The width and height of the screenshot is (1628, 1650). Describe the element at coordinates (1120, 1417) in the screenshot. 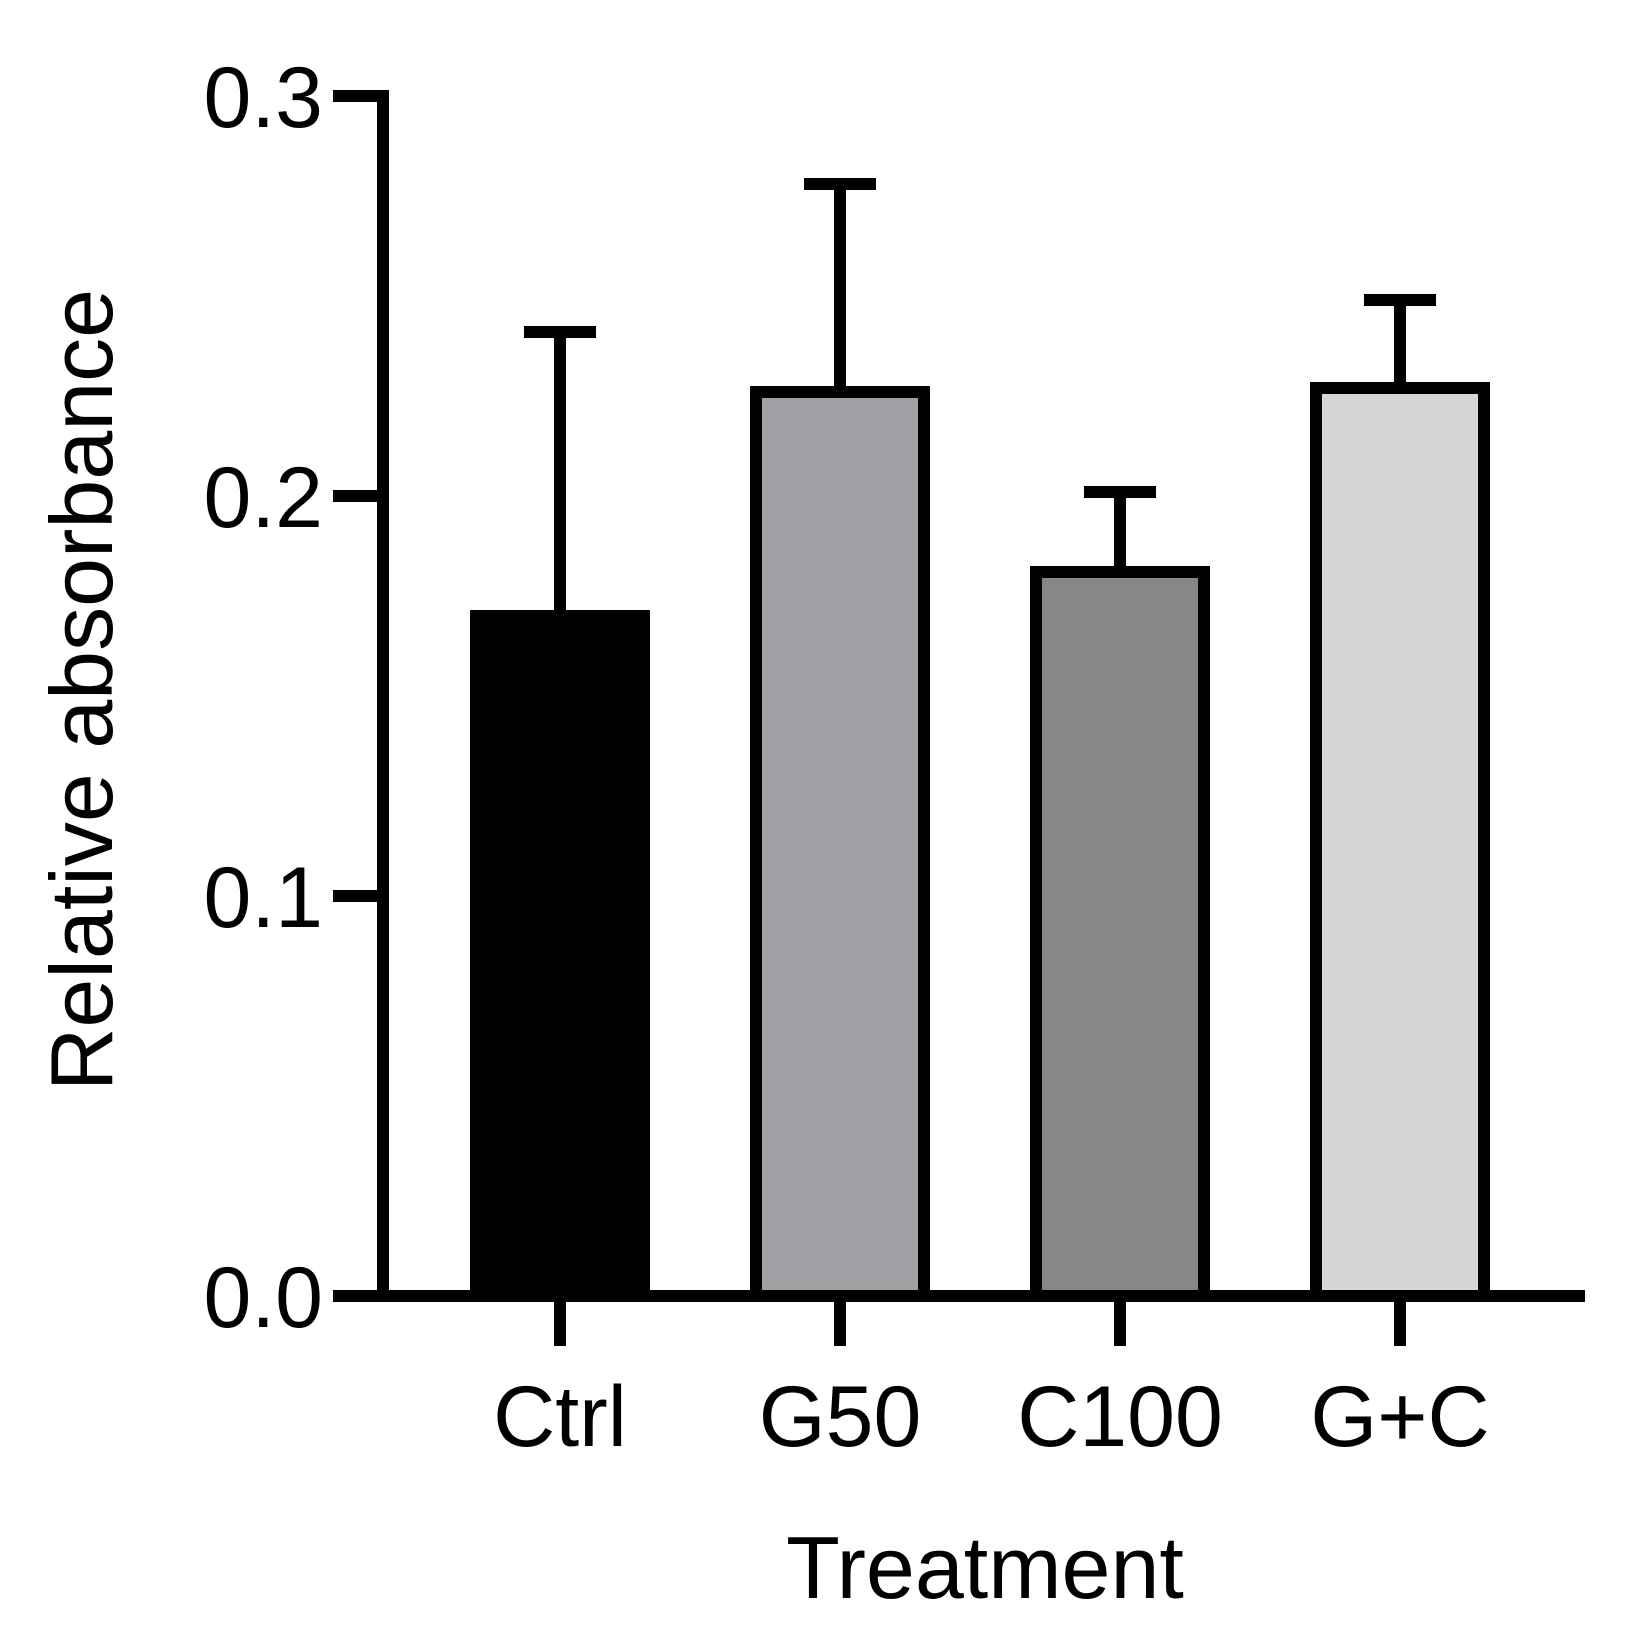

I see `x-tick-label: C100` at that location.